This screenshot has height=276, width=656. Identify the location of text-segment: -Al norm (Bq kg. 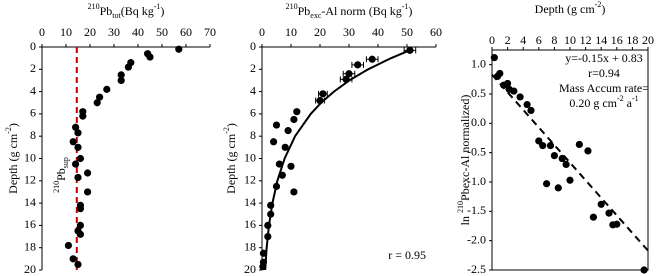
(361, 11).